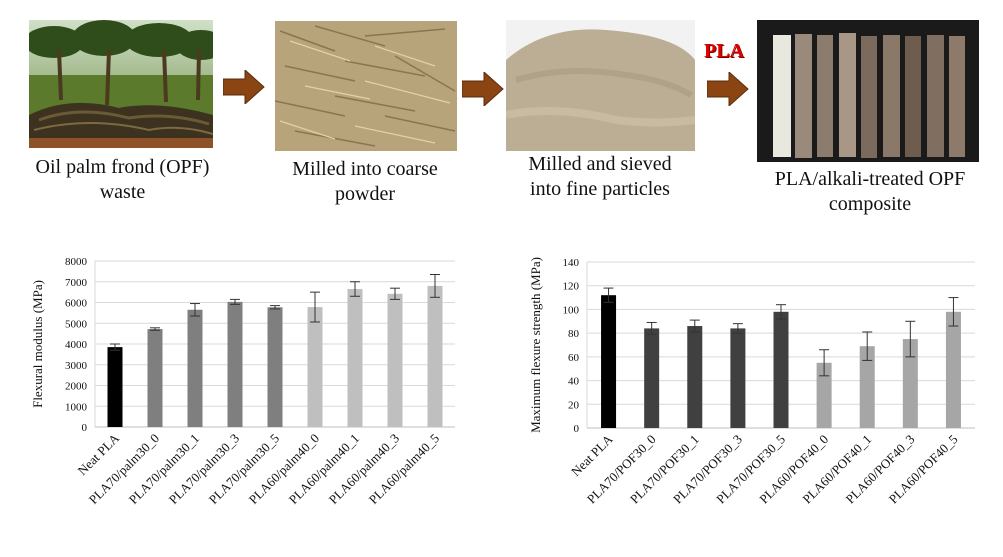  I want to click on y-tick-label: 60, so click(574, 358).